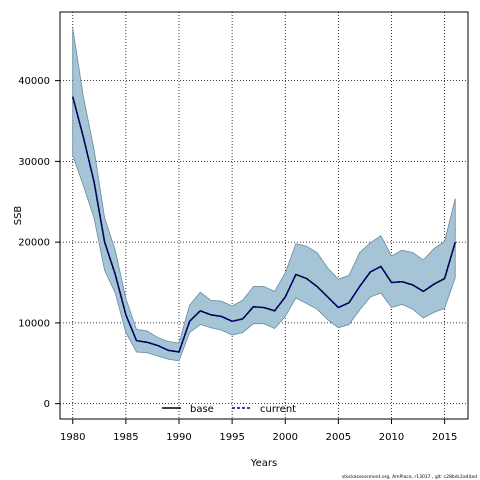 This screenshot has width=480, height=480. What do you see at coordinates (338, 437) in the screenshot?
I see `x-tick-label: 2005` at bounding box center [338, 437].